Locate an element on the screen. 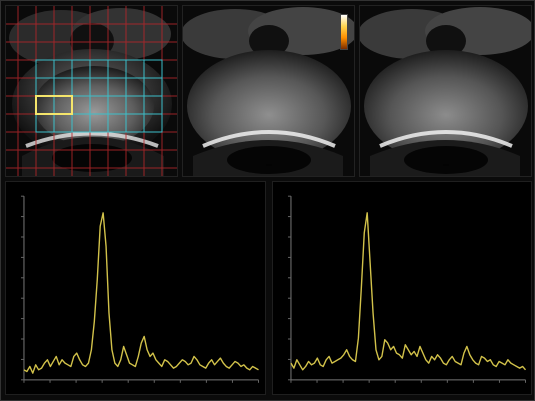 The height and width of the screenshot is (401, 535). mri-panel-right is located at coordinates (445, 91).